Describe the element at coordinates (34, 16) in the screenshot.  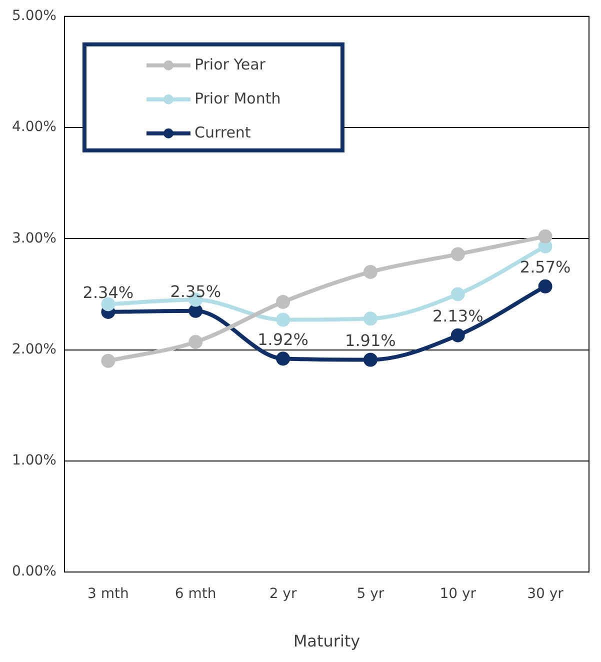
I see `y-tick-label: 5.00%` at that location.